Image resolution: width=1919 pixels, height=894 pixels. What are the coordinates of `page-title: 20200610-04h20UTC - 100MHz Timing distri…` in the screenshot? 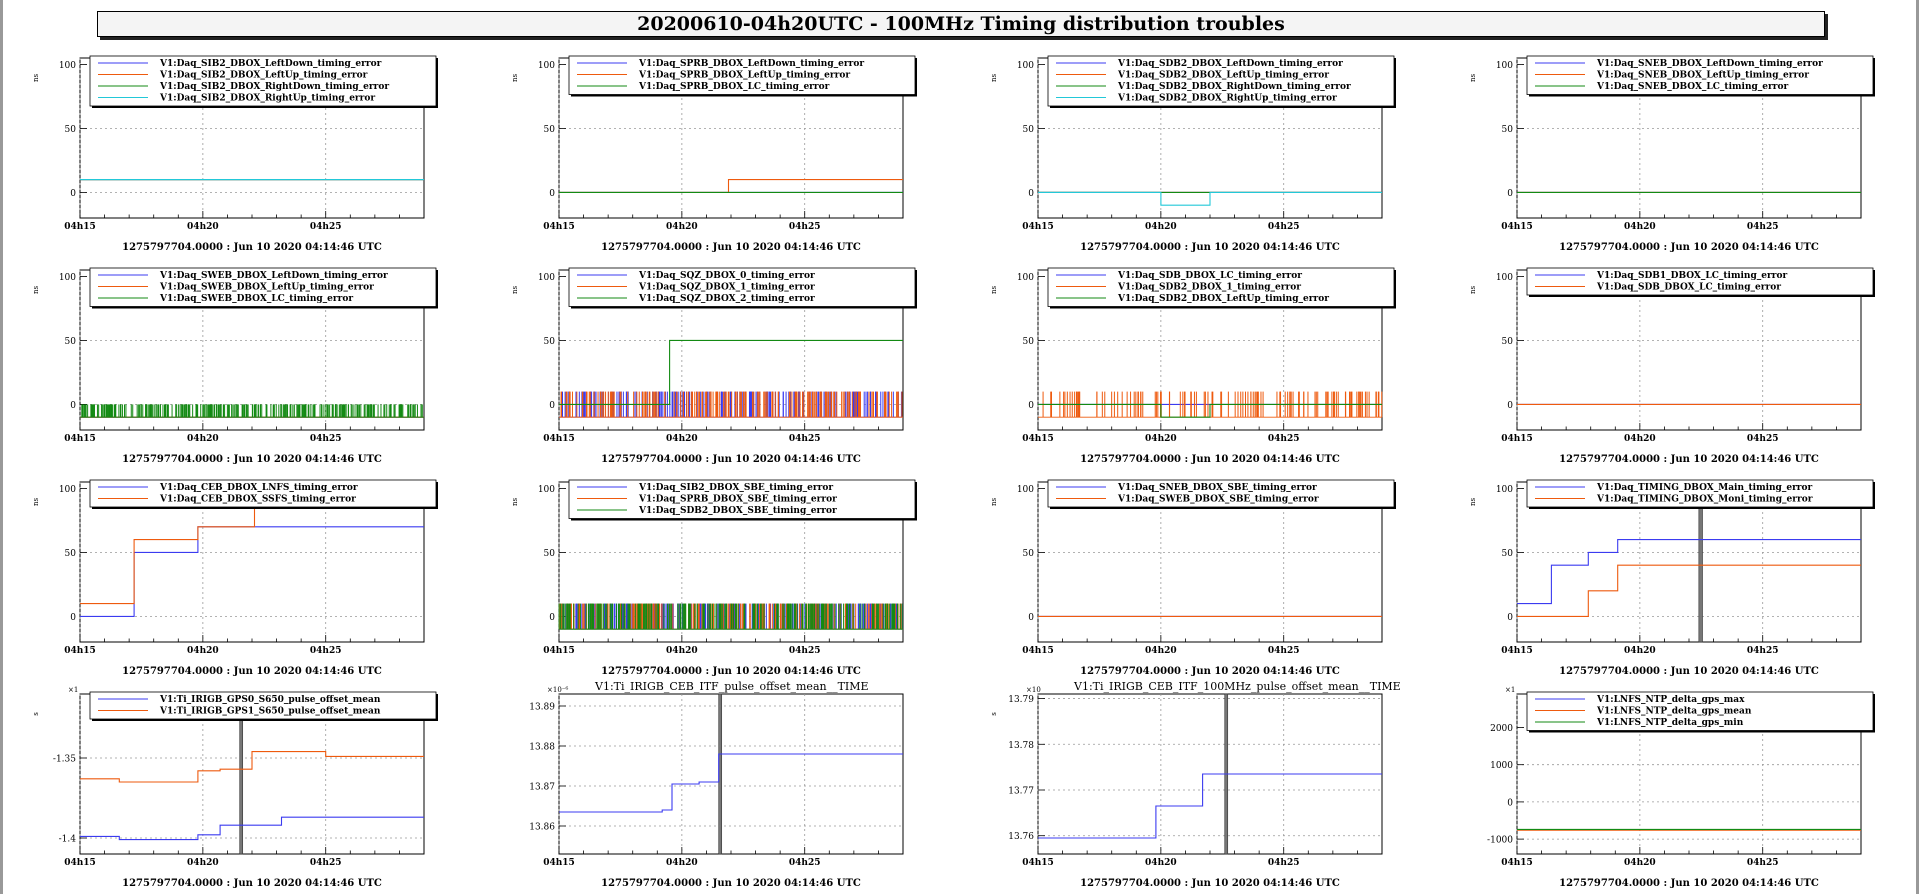 It's located at (961, 24).